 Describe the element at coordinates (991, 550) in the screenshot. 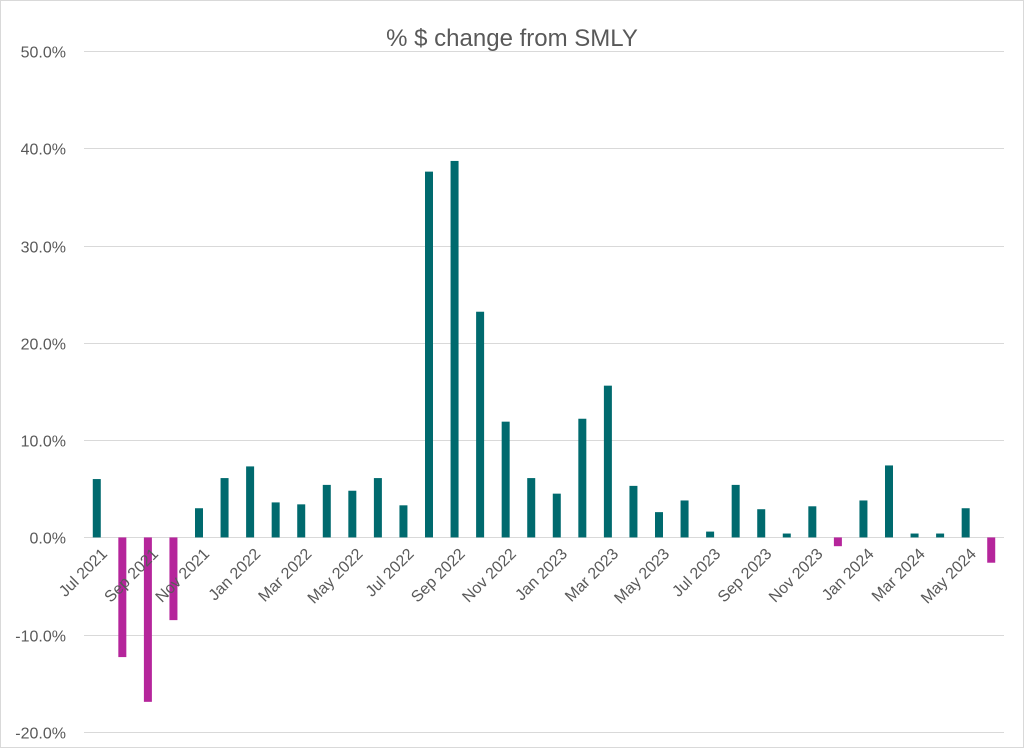

I see `bar-jun-2024` at that location.